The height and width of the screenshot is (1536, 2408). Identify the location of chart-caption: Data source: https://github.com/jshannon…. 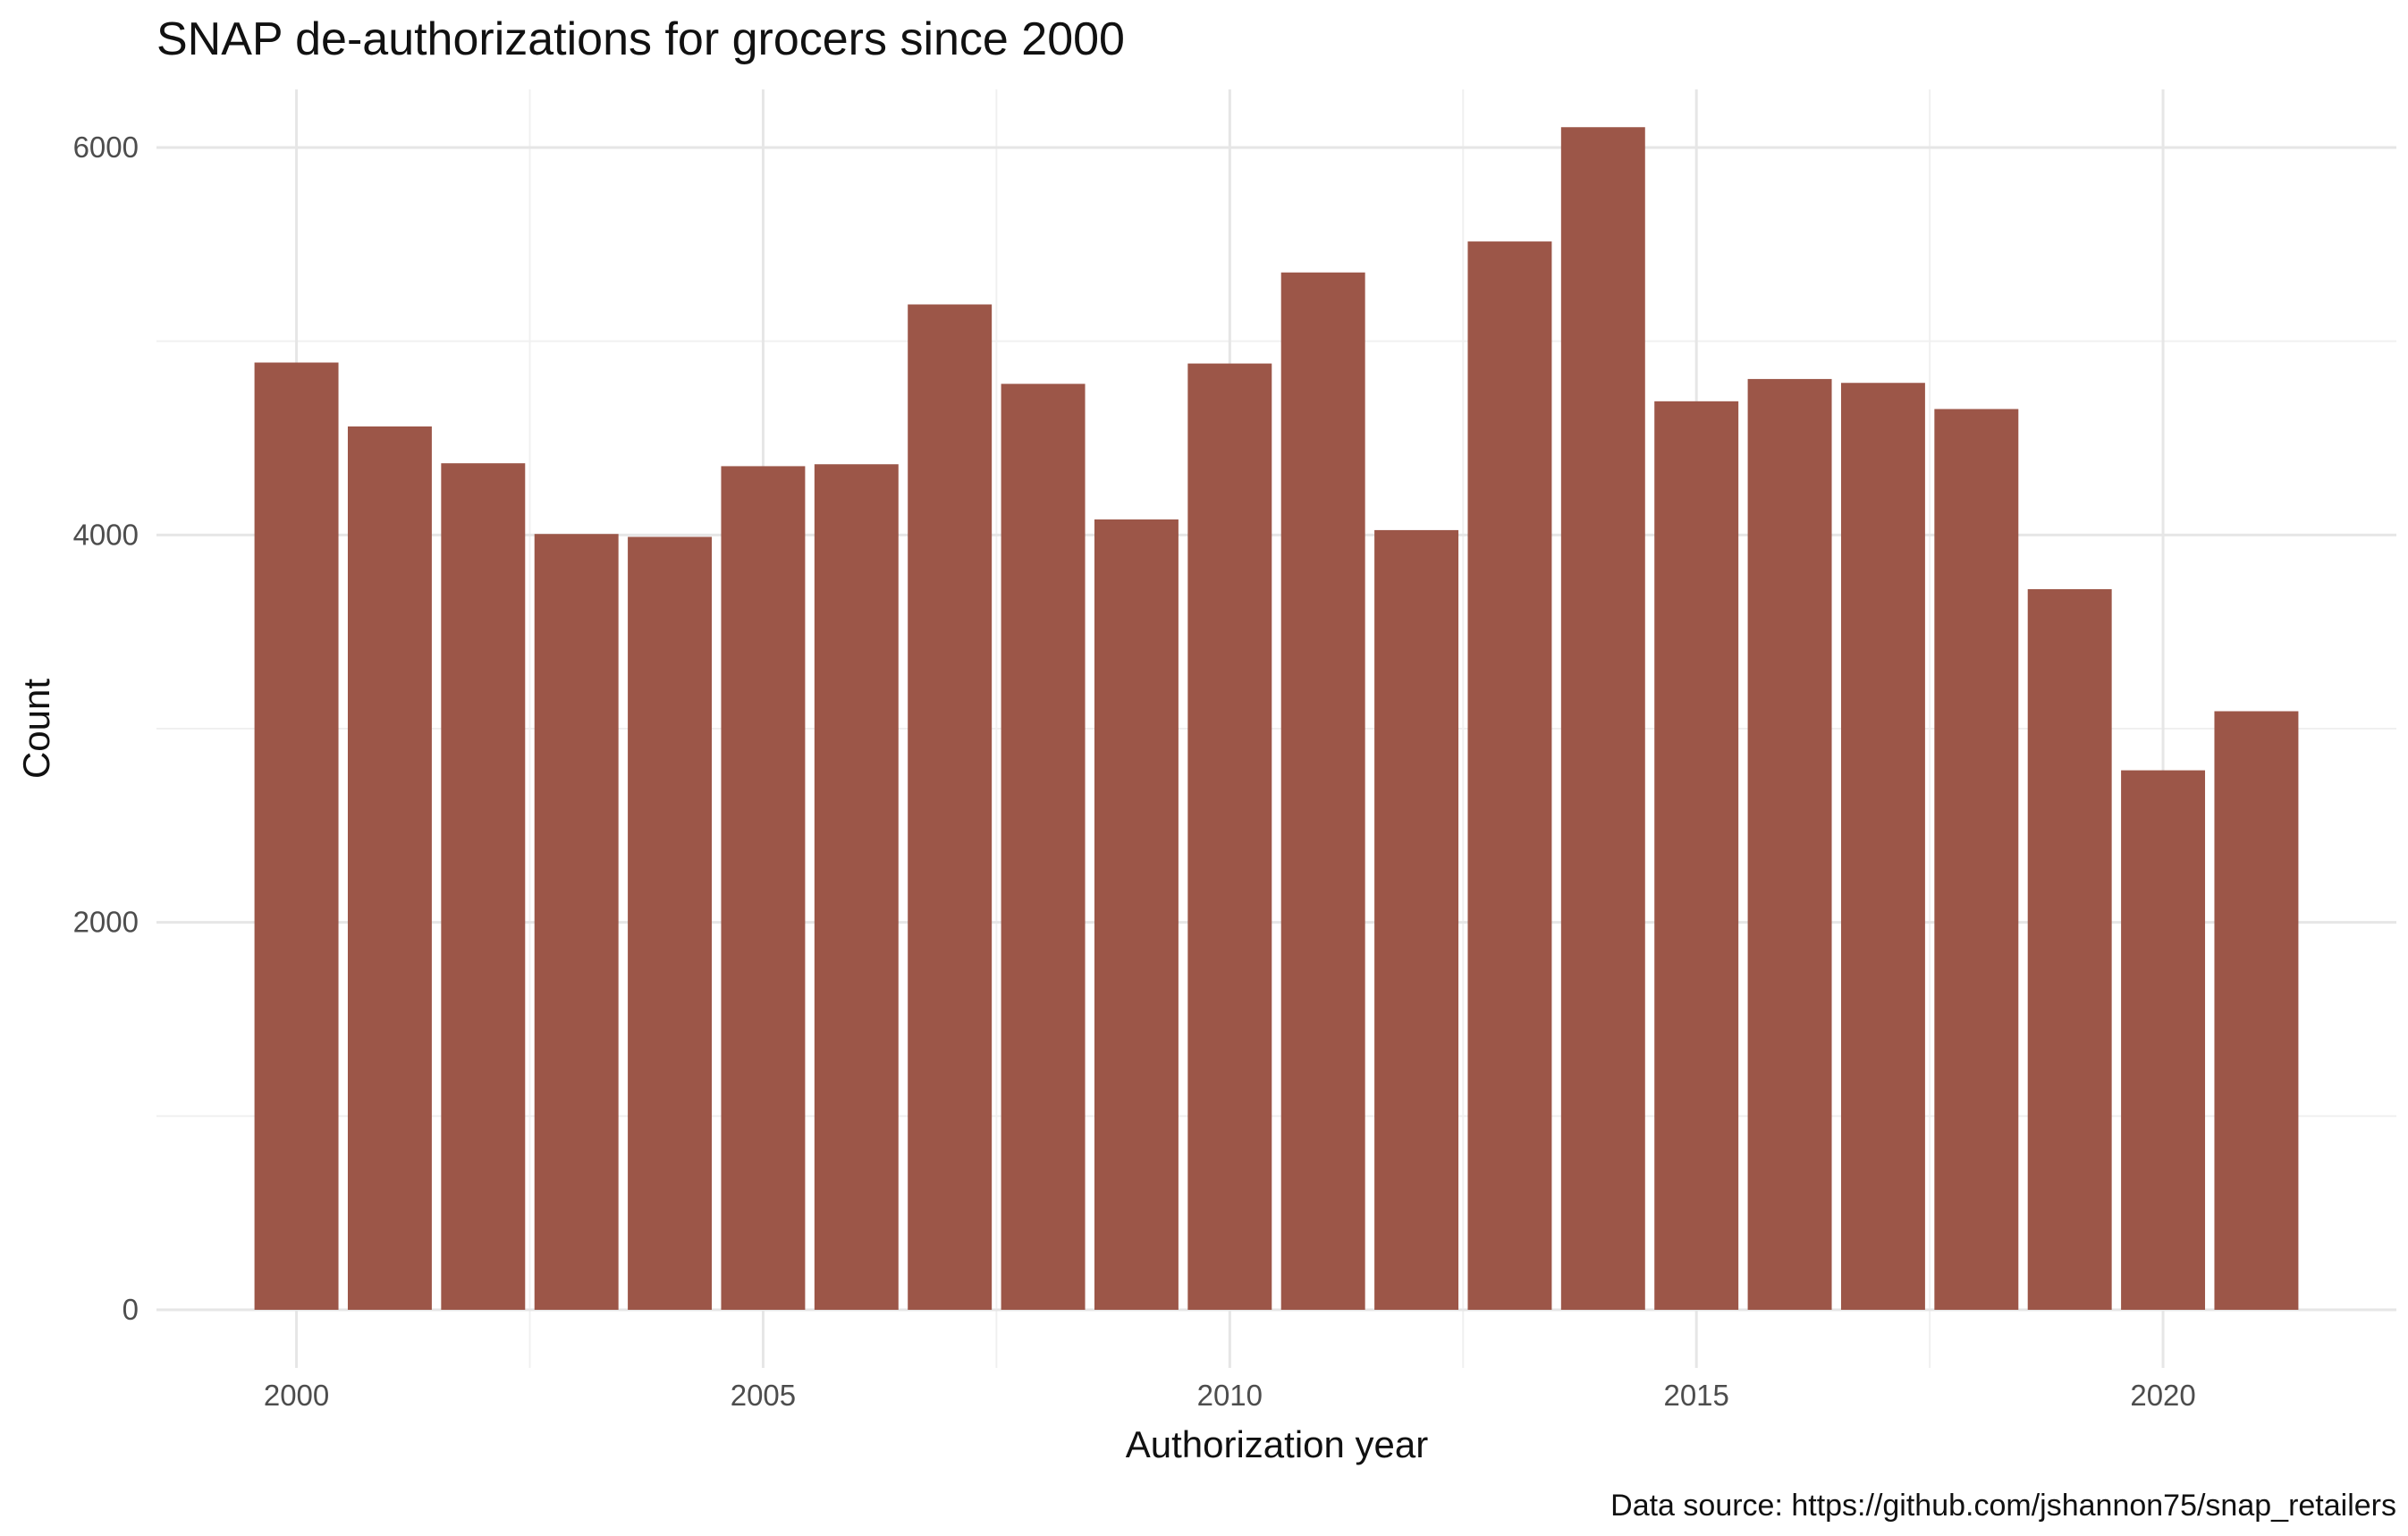
(2003, 1506).